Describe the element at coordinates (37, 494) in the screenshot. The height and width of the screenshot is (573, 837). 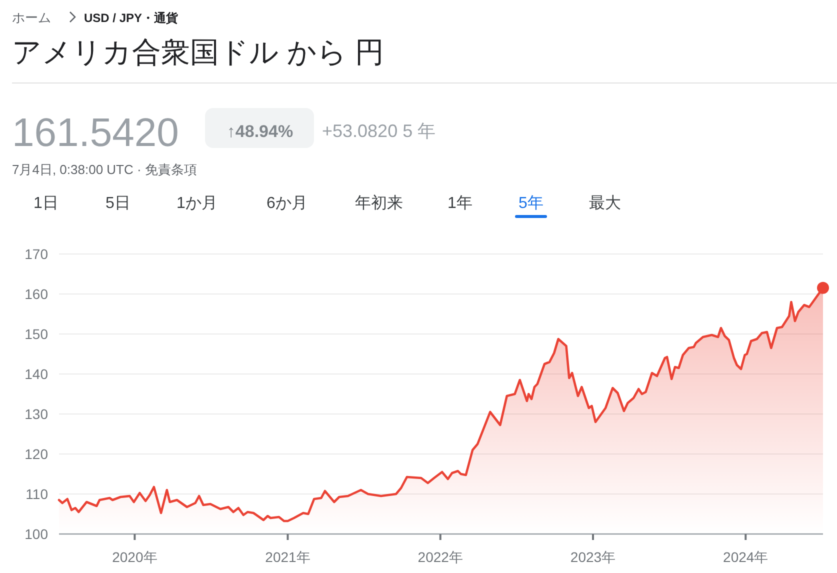
I see `y-tick-label: 110` at that location.